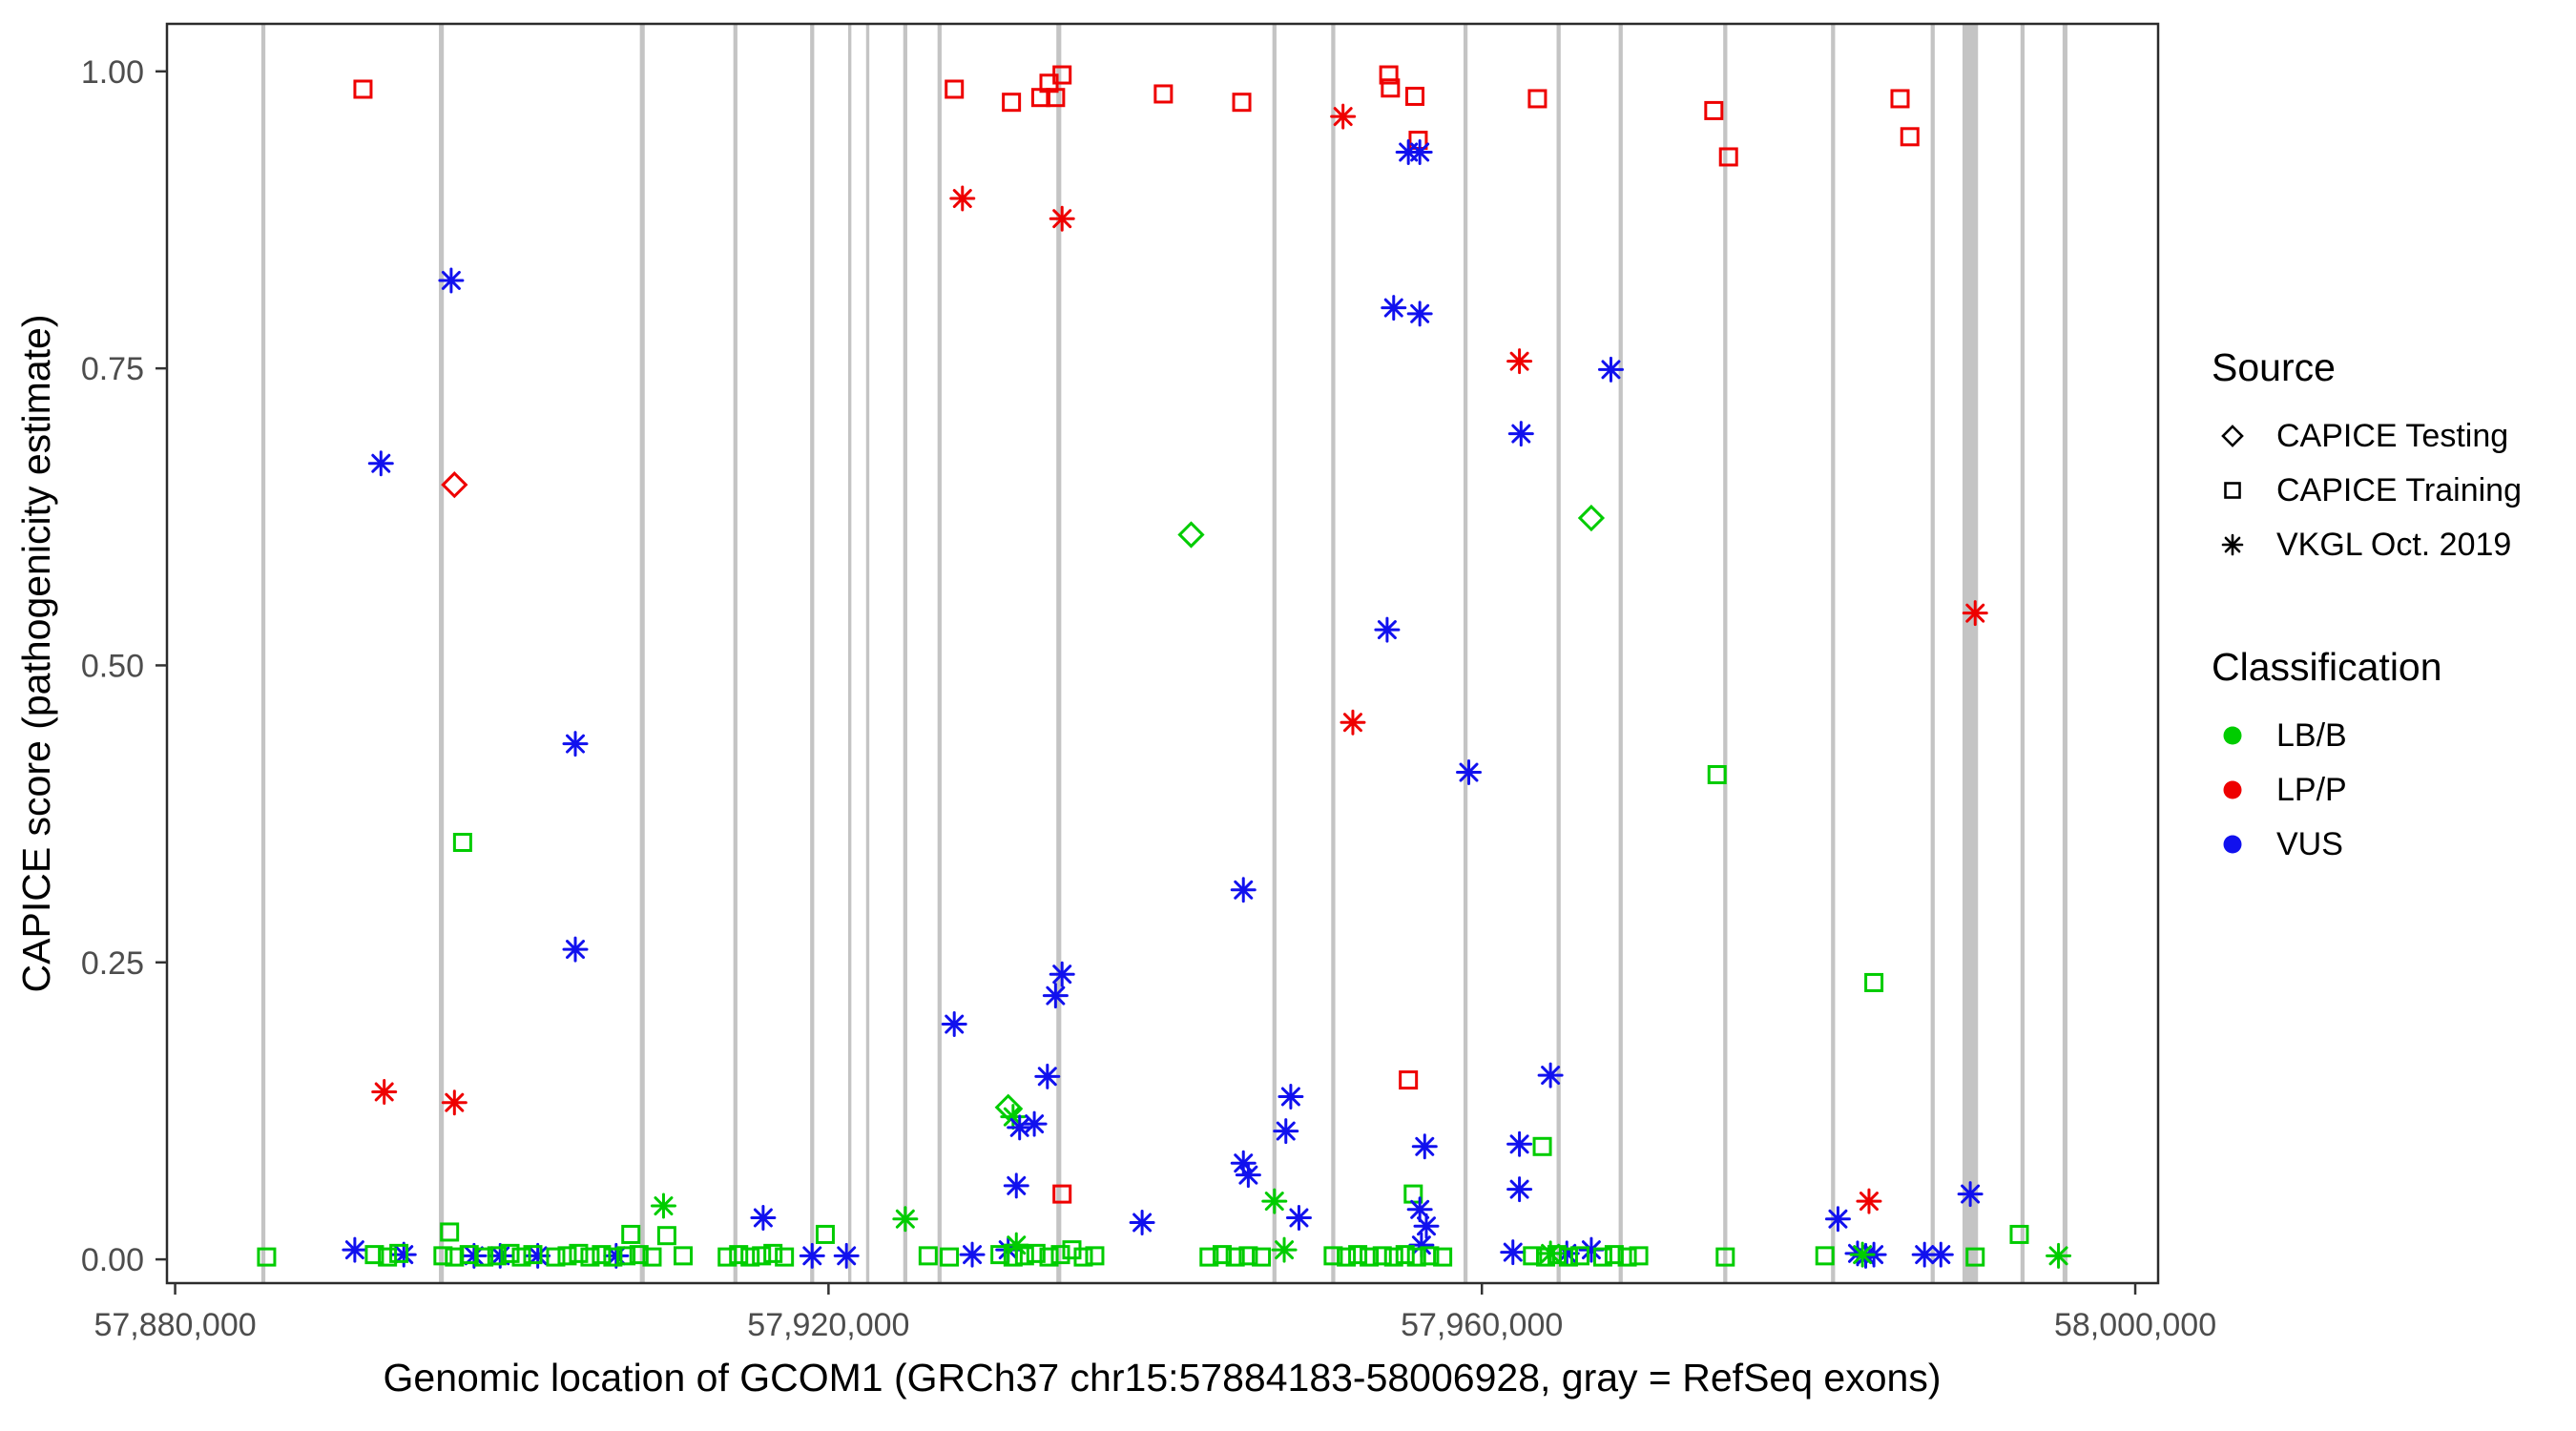 This screenshot has width=2576, height=1431. What do you see at coordinates (36, 654) in the screenshot?
I see `y-axis-title: CAPICE score (pathogenicity estimate)` at bounding box center [36, 654].